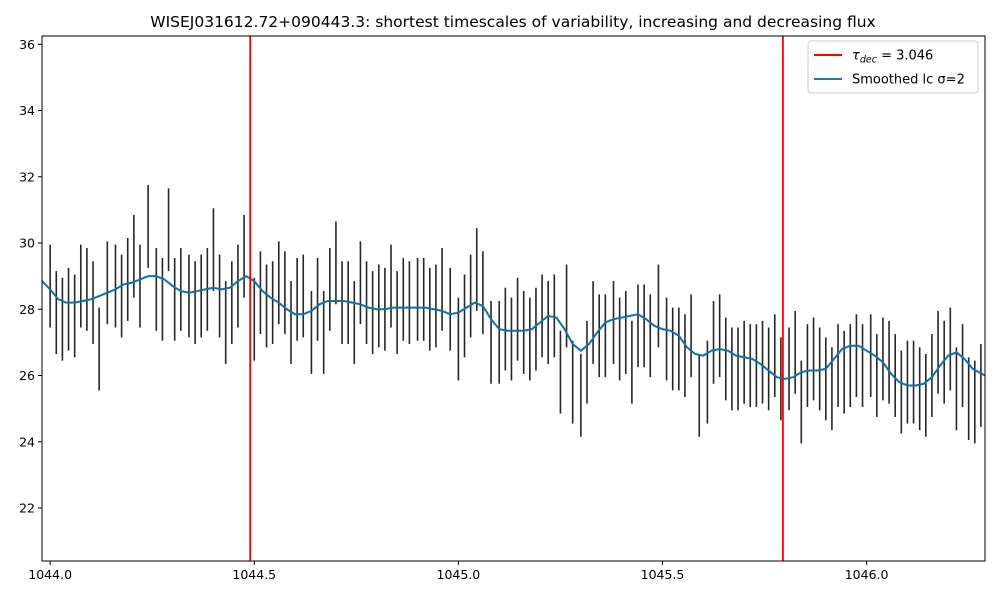 The image size is (1000, 600). I want to click on legend-label-main: Smoothed lc σ=2, so click(908, 80).